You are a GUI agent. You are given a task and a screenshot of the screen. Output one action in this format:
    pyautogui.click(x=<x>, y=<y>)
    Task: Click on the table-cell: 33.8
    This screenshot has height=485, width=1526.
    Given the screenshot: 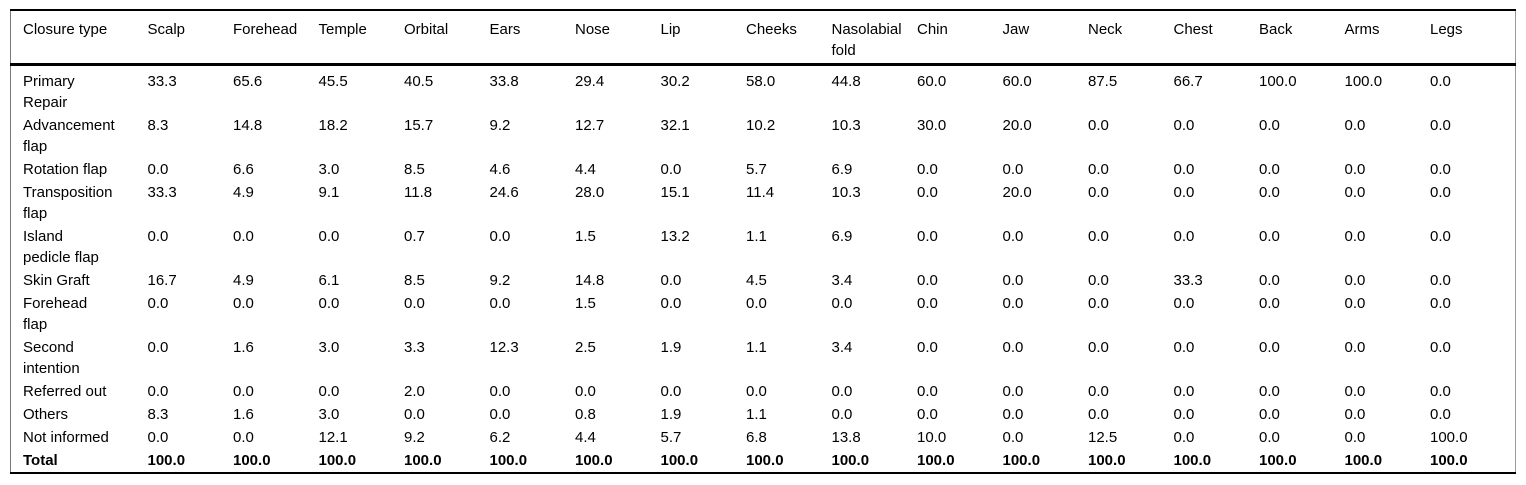 What is the action you would take?
    pyautogui.click(x=504, y=81)
    